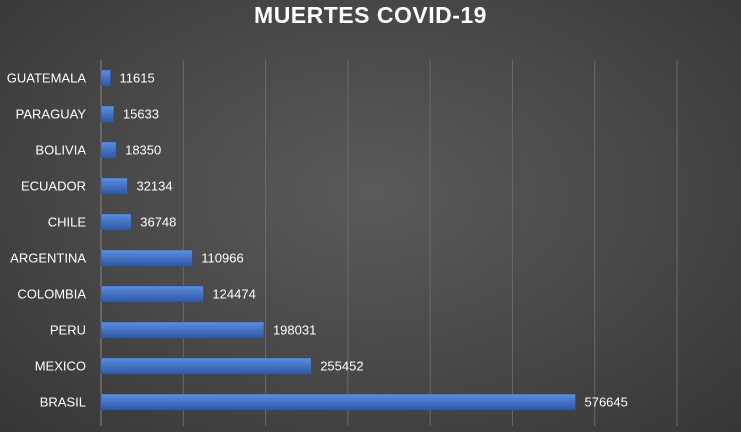 This screenshot has height=432, width=741. What do you see at coordinates (341, 366) in the screenshot?
I see `data-label: 255452` at bounding box center [341, 366].